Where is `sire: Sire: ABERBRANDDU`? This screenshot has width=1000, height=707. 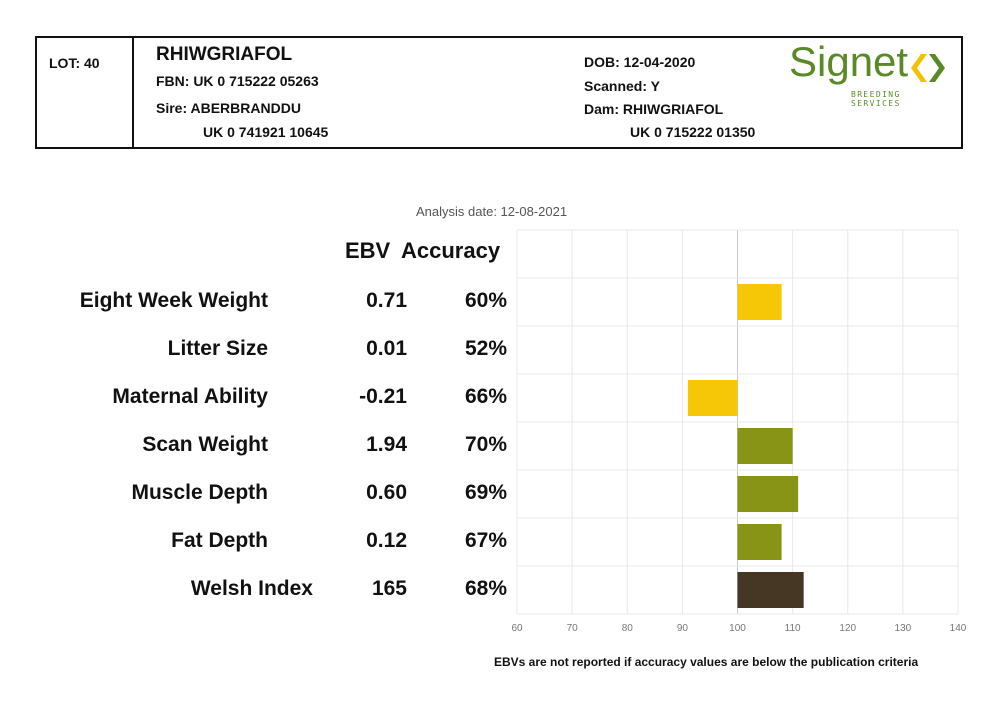
sire: Sire: ABERBRANDDU is located at coordinates (228, 108).